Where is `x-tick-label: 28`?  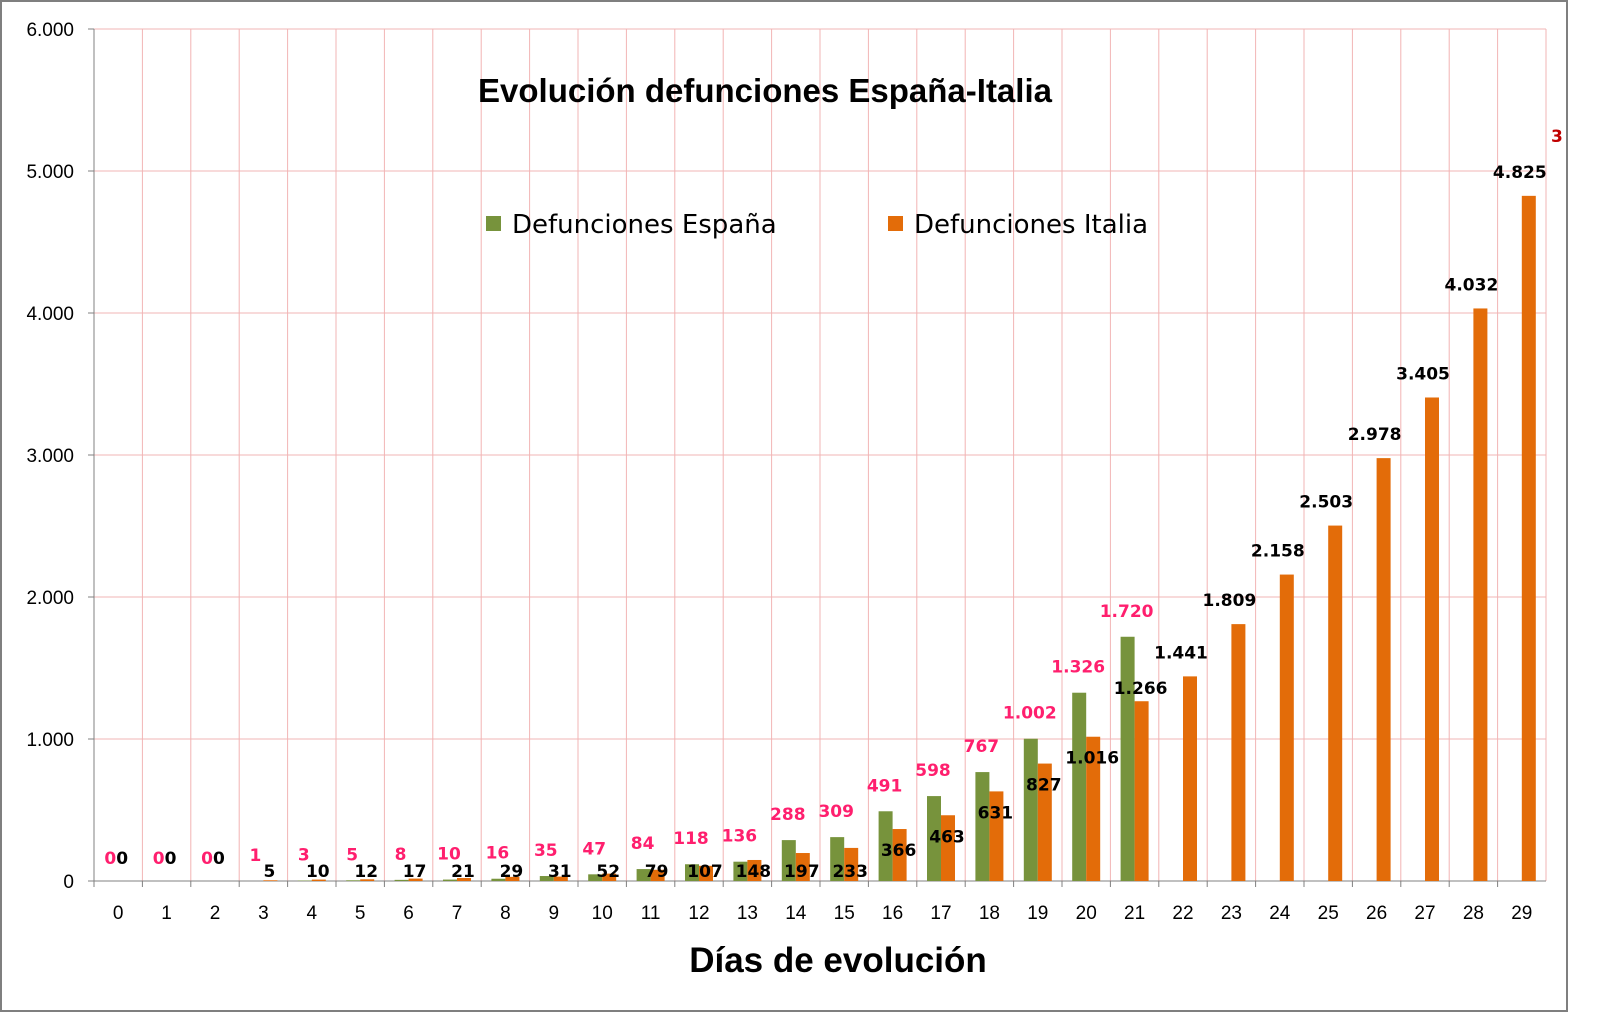 x-tick-label: 28 is located at coordinates (1473, 913).